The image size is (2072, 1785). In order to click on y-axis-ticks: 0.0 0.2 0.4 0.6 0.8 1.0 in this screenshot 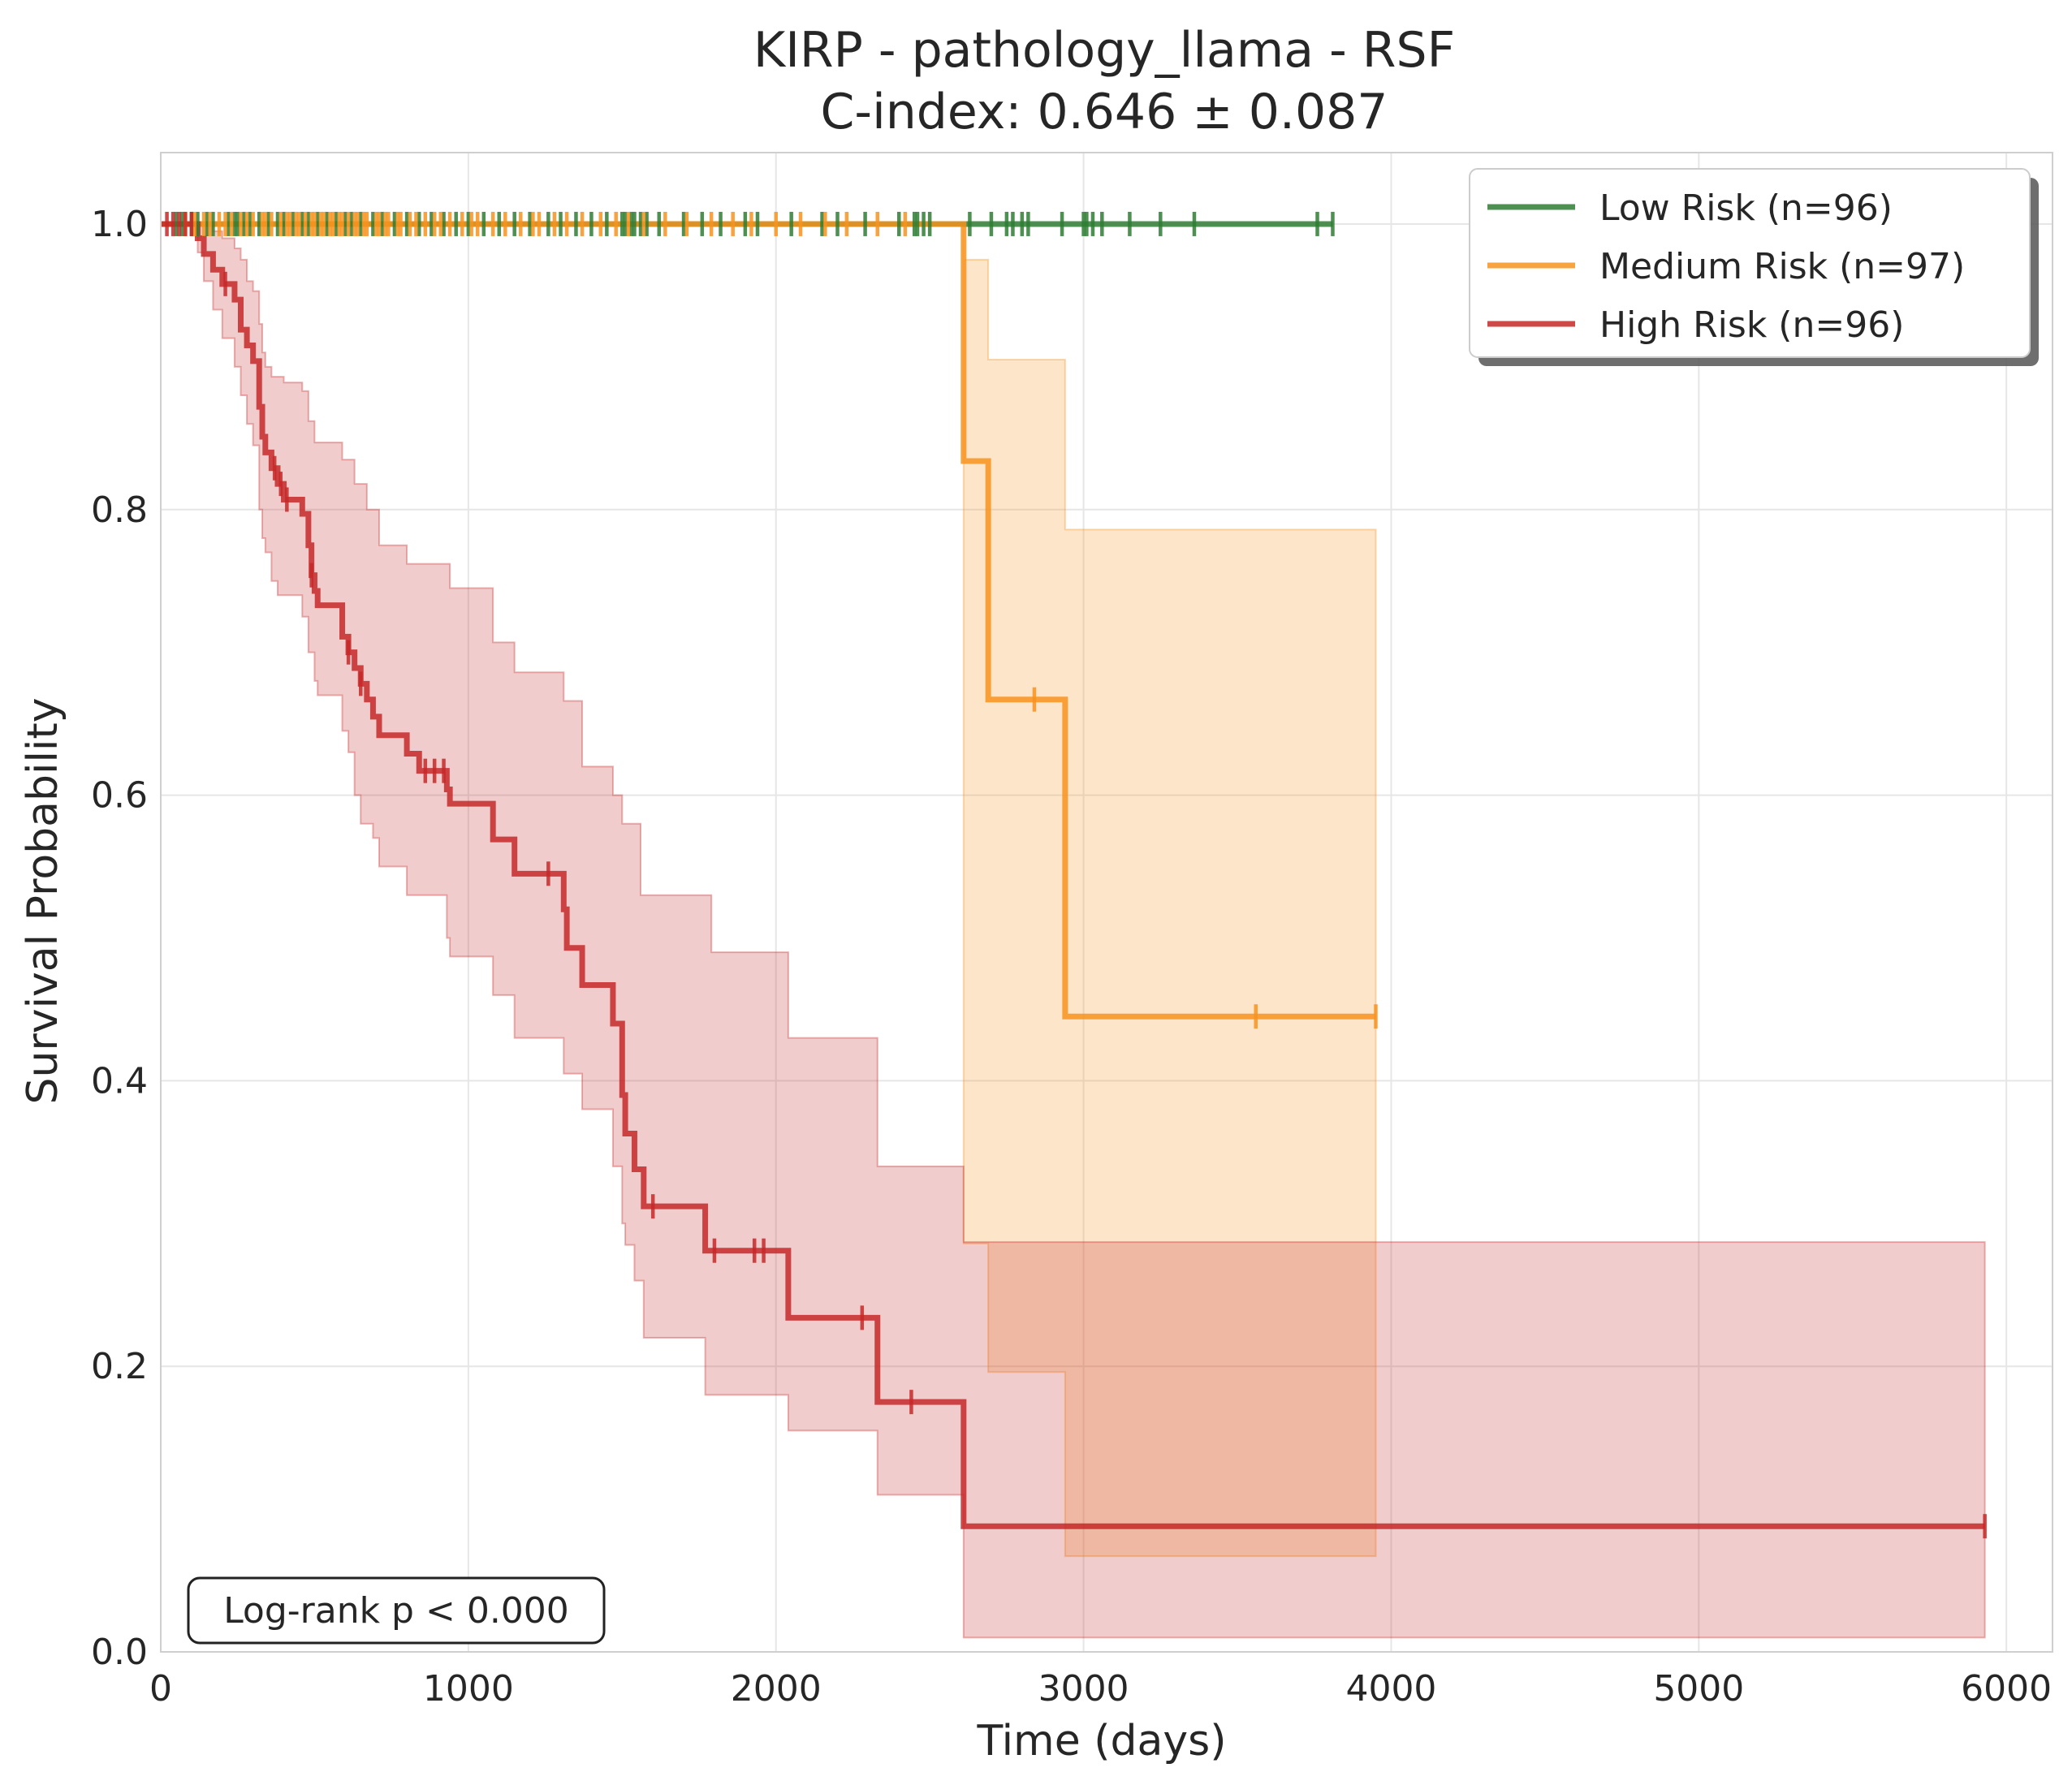, I will do `click(119, 938)`.